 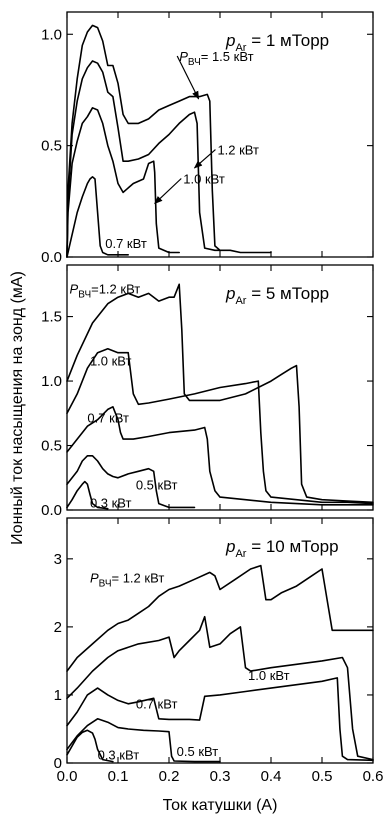 I want to click on pressure-label: pAr = 1 мТорр, so click(x=277, y=42).